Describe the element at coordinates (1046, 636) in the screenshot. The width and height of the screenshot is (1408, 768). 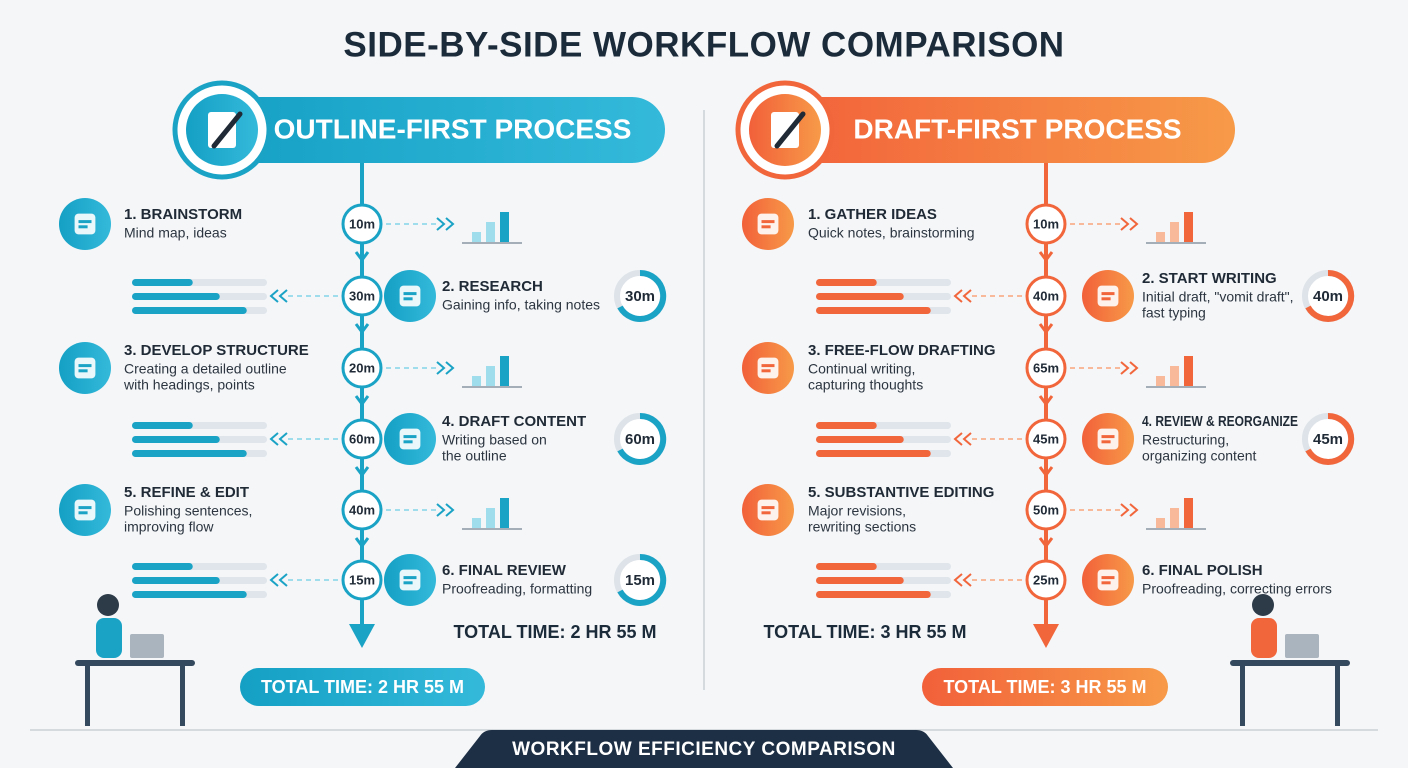
I see `timeline-arrow` at that location.